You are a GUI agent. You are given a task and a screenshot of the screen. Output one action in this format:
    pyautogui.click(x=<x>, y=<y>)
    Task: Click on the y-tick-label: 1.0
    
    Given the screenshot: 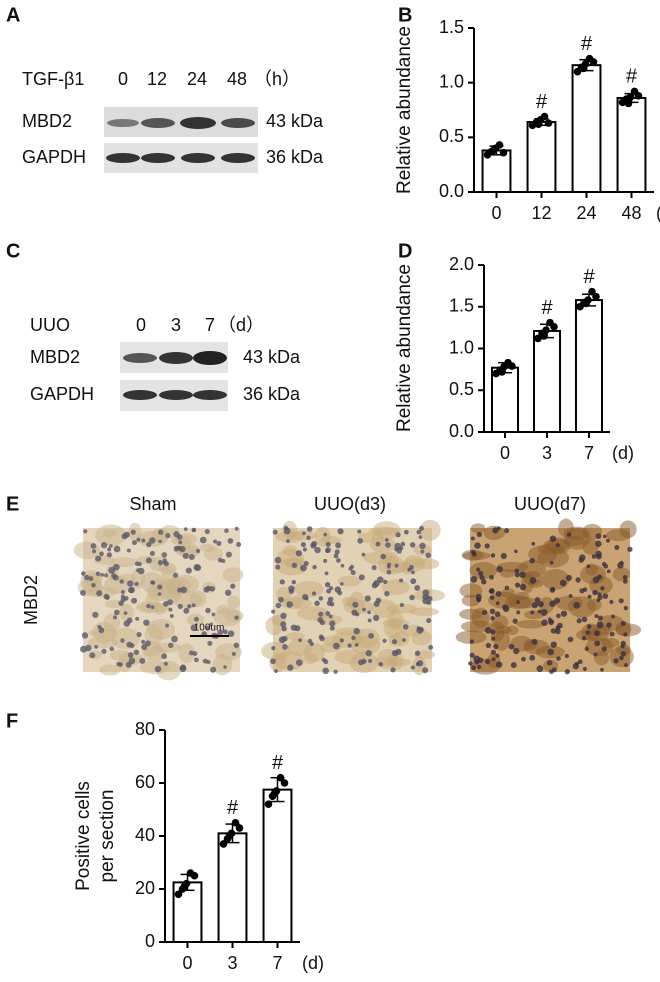 What is the action you would take?
    pyautogui.click(x=451, y=81)
    